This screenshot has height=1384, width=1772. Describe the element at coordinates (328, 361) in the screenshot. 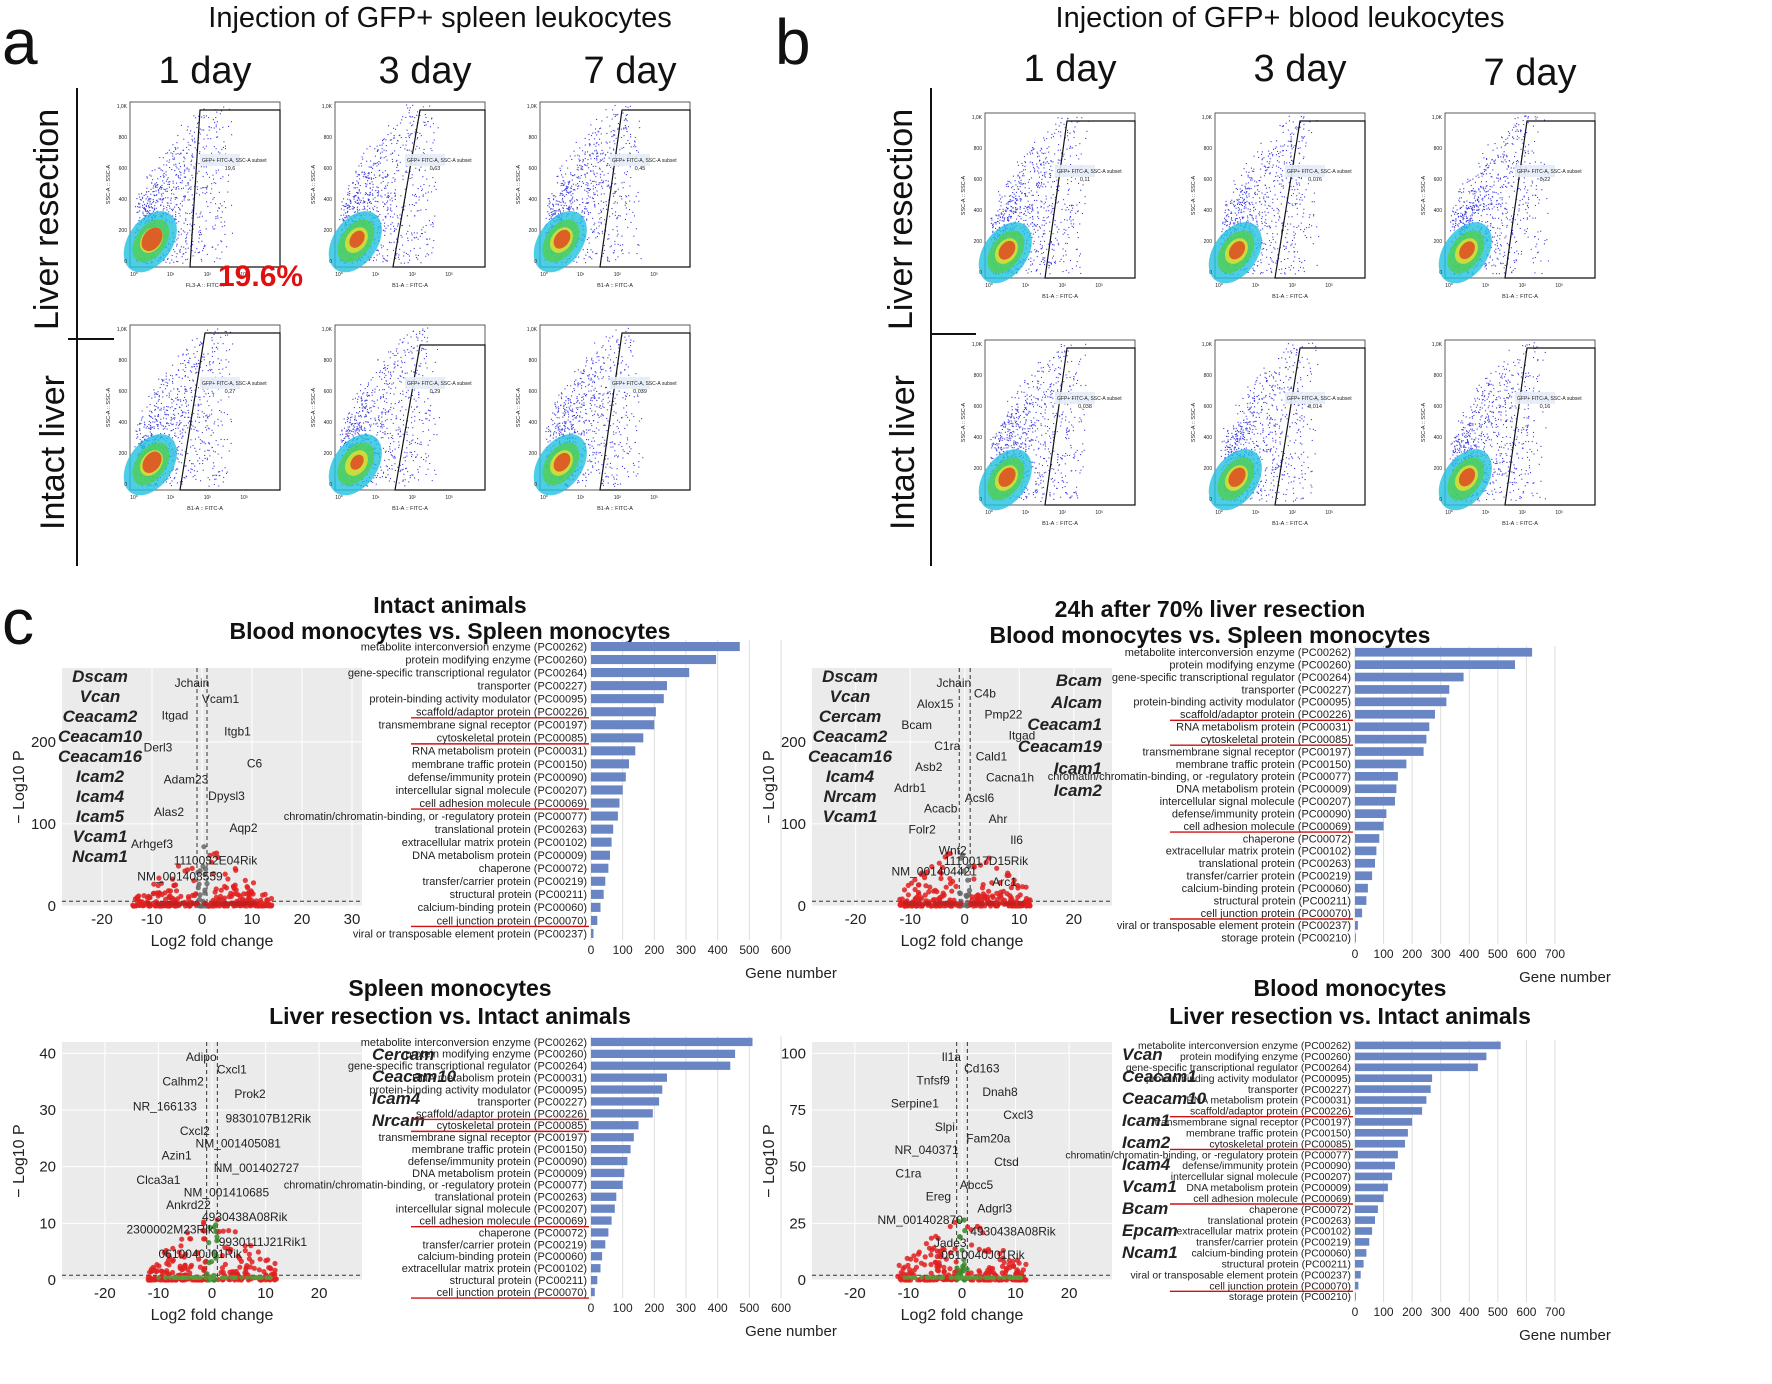

I see `flow-y-tick: 800` at that location.